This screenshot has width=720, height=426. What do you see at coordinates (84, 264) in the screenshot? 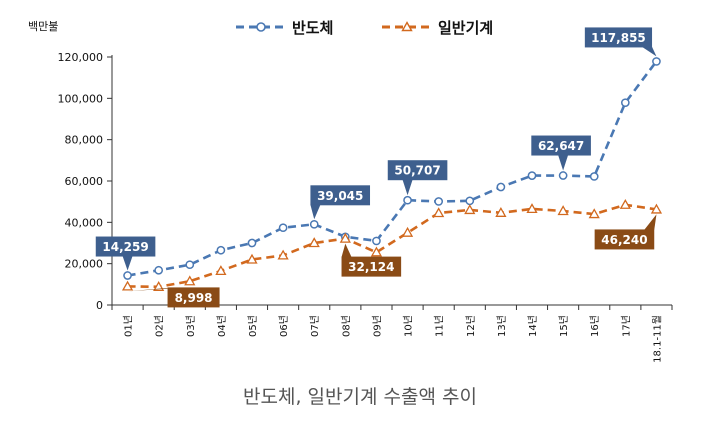
I see `y-tick-label: 20,000` at bounding box center [84, 264].